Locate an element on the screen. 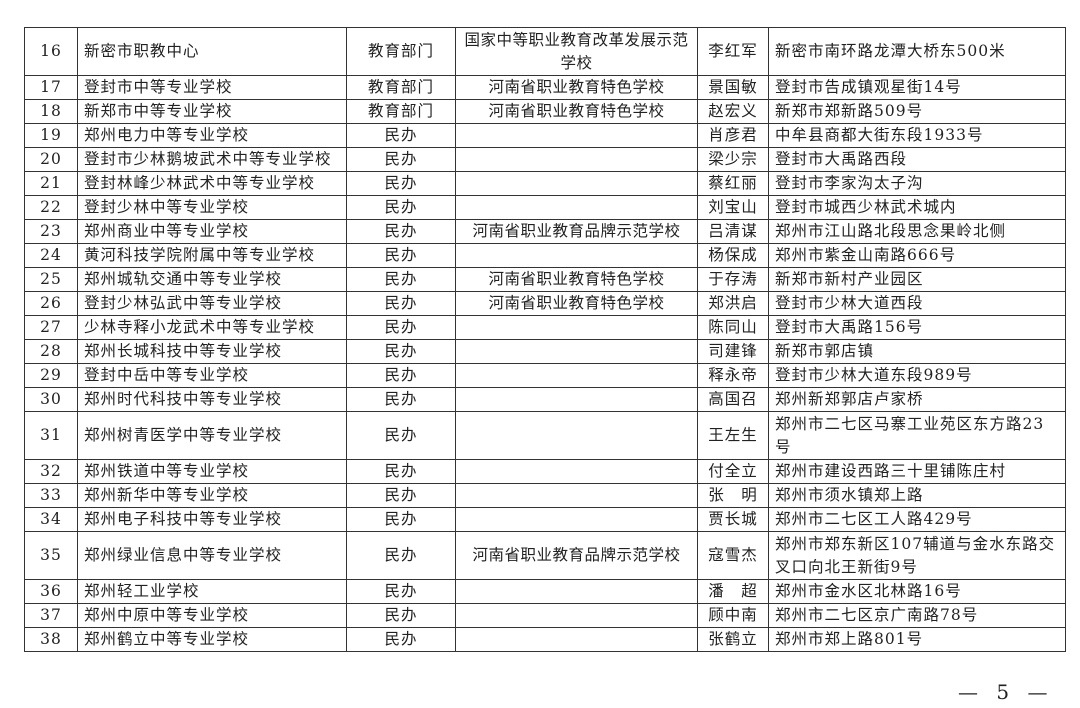 This screenshot has height=708, width=1080. address-cell: 郑州市江山路北段思念果岭北侧 is located at coordinates (917, 231).